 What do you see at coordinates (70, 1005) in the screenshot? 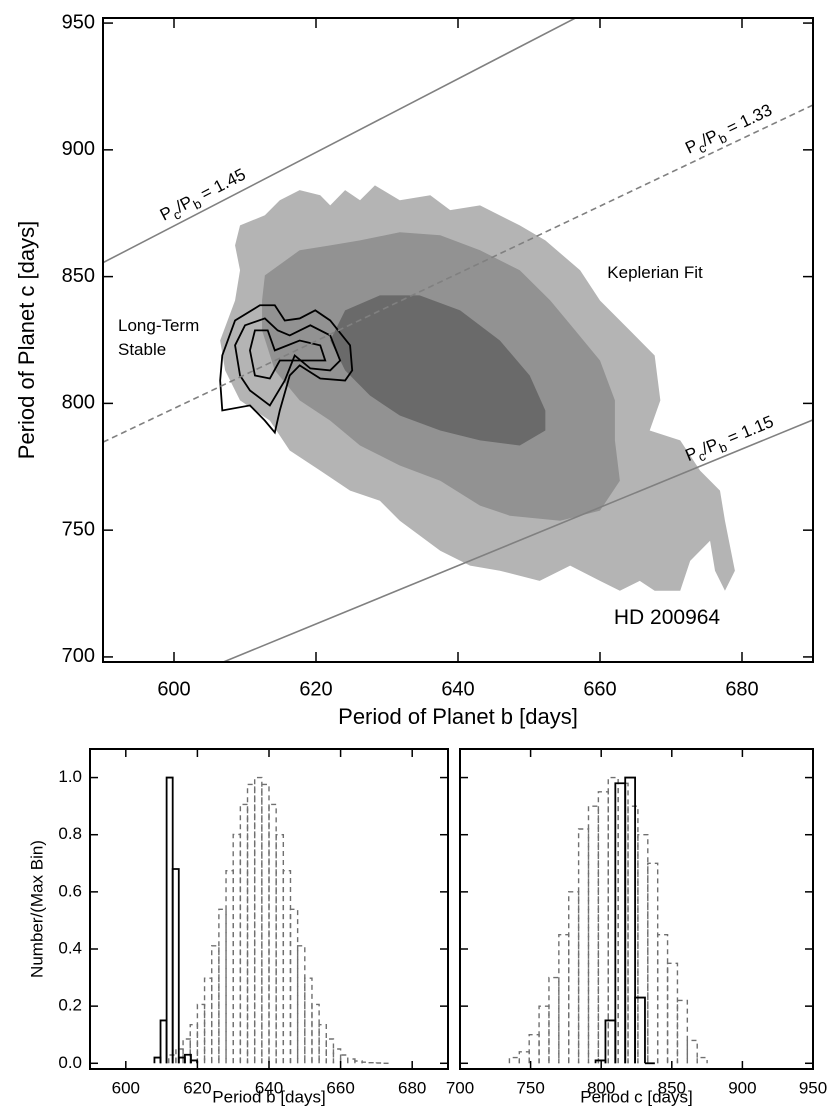
I see `y-tick-label: 0.2` at bounding box center [70, 1005].